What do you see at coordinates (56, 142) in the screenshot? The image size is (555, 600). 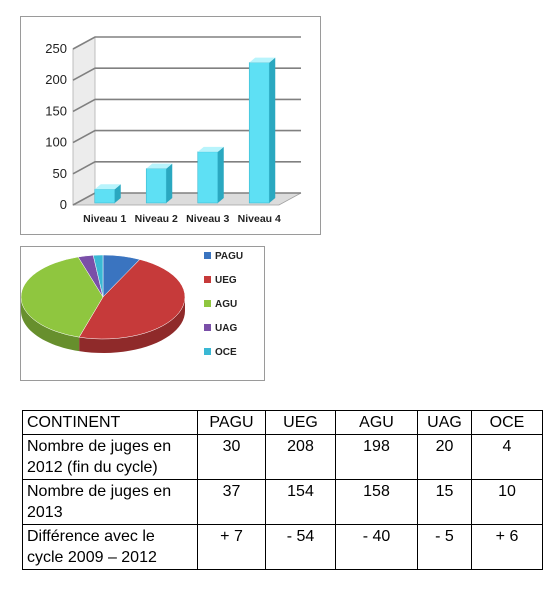 I see `y-tick-label: 100` at bounding box center [56, 142].